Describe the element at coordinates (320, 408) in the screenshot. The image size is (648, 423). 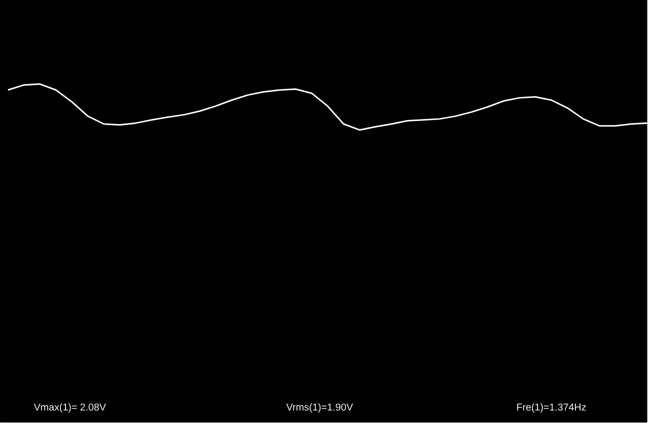
I see `text: Vrms(1)=1.90V` at that location.